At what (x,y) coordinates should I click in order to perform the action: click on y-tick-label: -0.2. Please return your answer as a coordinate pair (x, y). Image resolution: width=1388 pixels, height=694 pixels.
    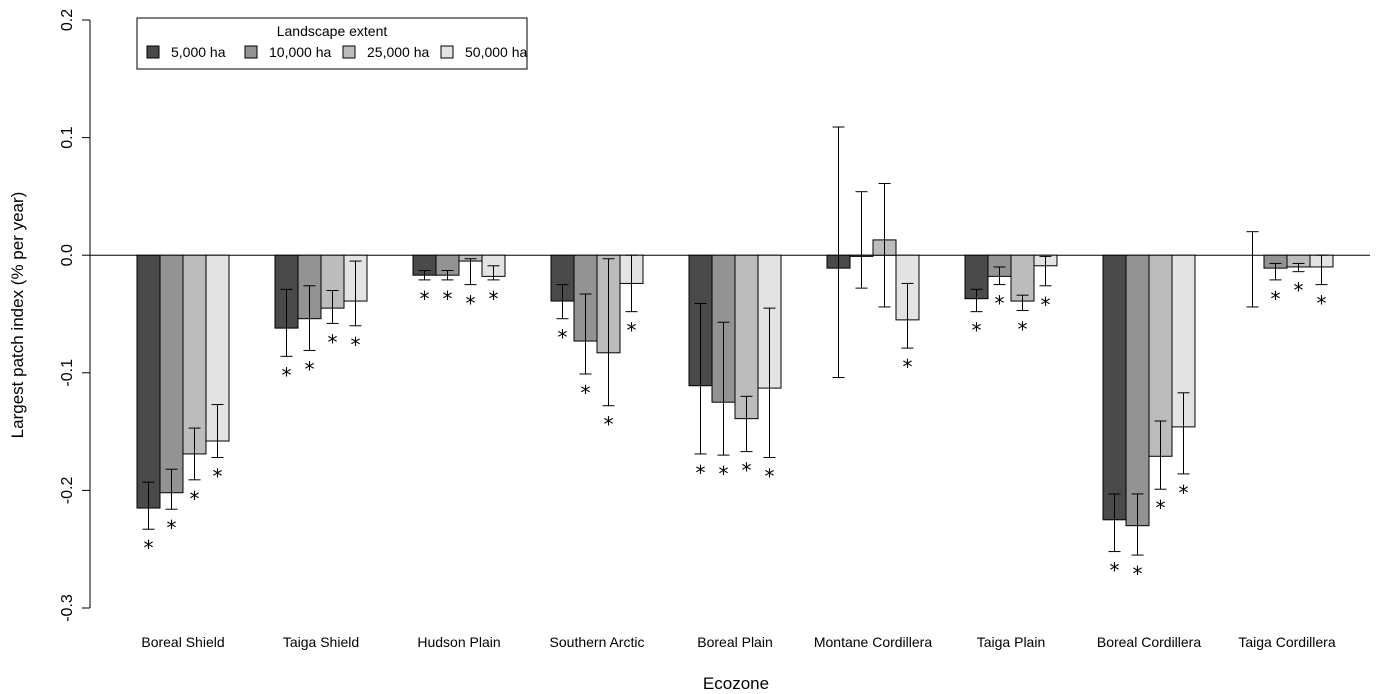
    Looking at the image, I should click on (67, 491).